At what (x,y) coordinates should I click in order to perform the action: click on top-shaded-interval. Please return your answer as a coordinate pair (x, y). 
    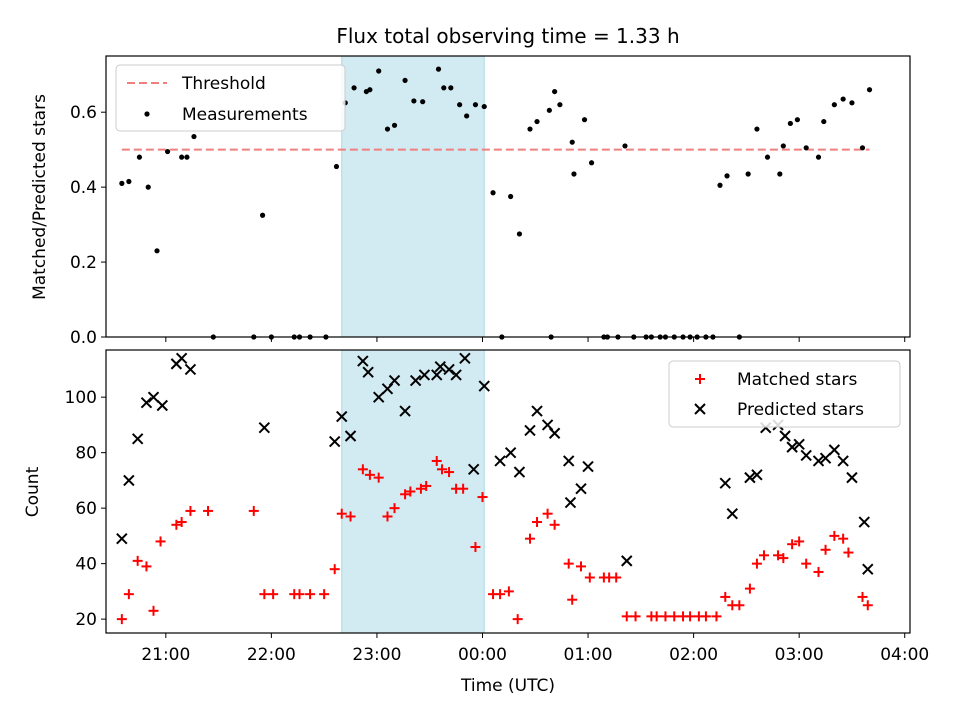
    Looking at the image, I should click on (413, 196).